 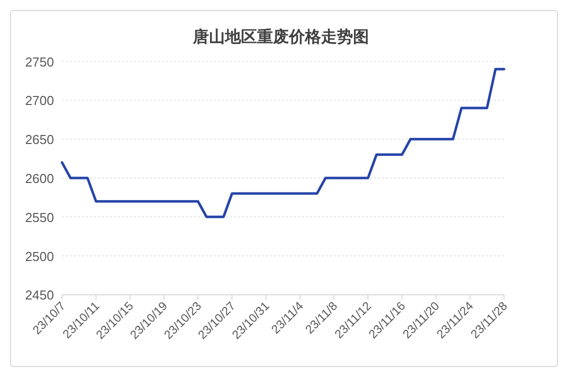 I want to click on y-tick-label: 2700, so click(x=39, y=100).